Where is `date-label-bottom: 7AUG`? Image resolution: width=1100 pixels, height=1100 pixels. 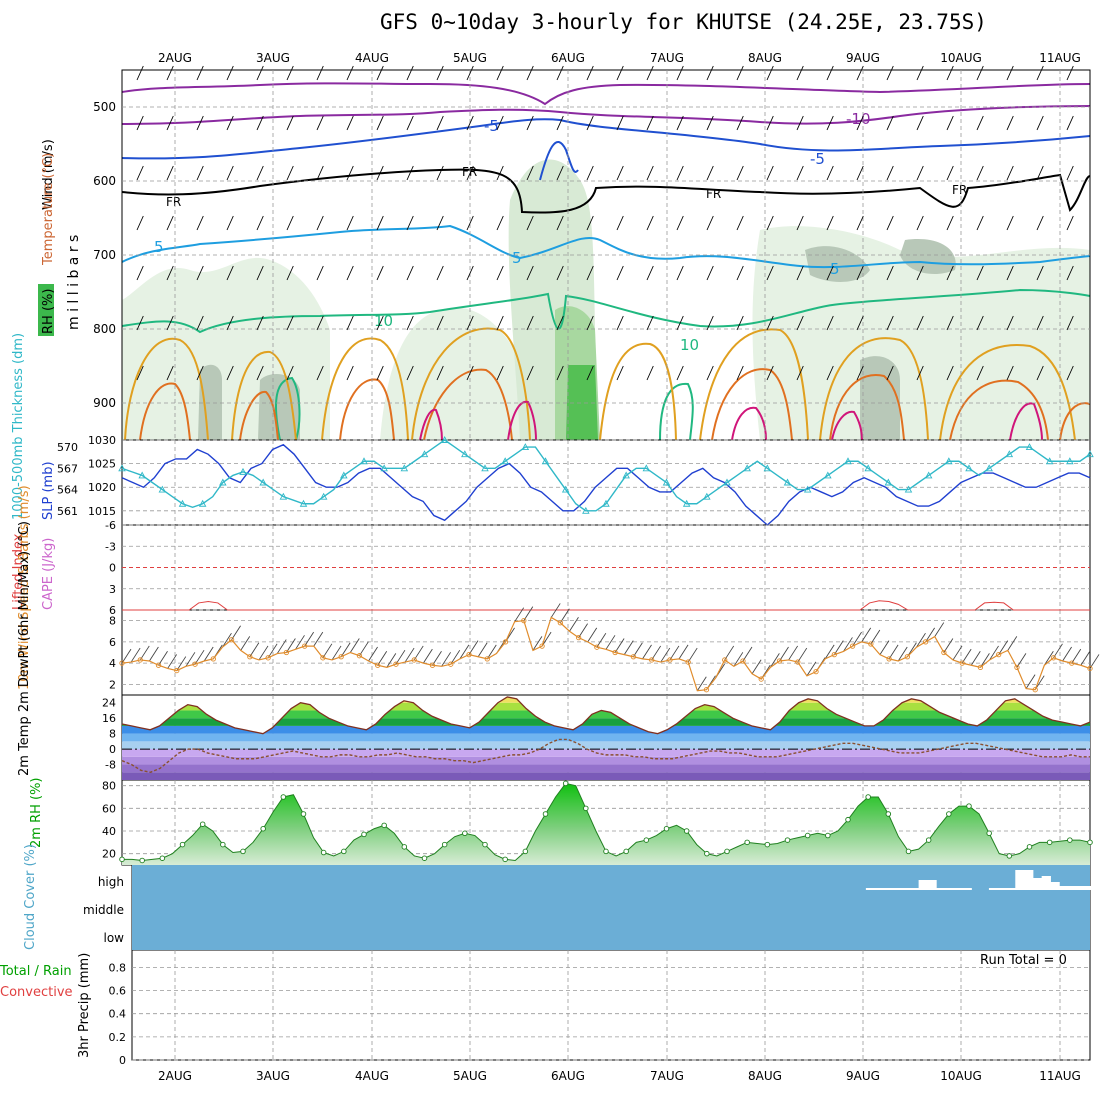 date-label-bottom: 7AUG is located at coordinates (667, 1076).